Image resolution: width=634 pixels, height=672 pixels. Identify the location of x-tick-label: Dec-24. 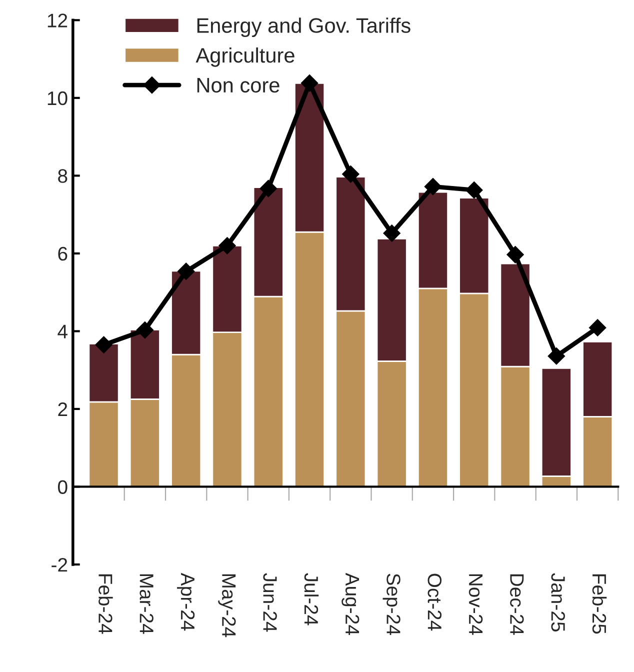
(517, 604).